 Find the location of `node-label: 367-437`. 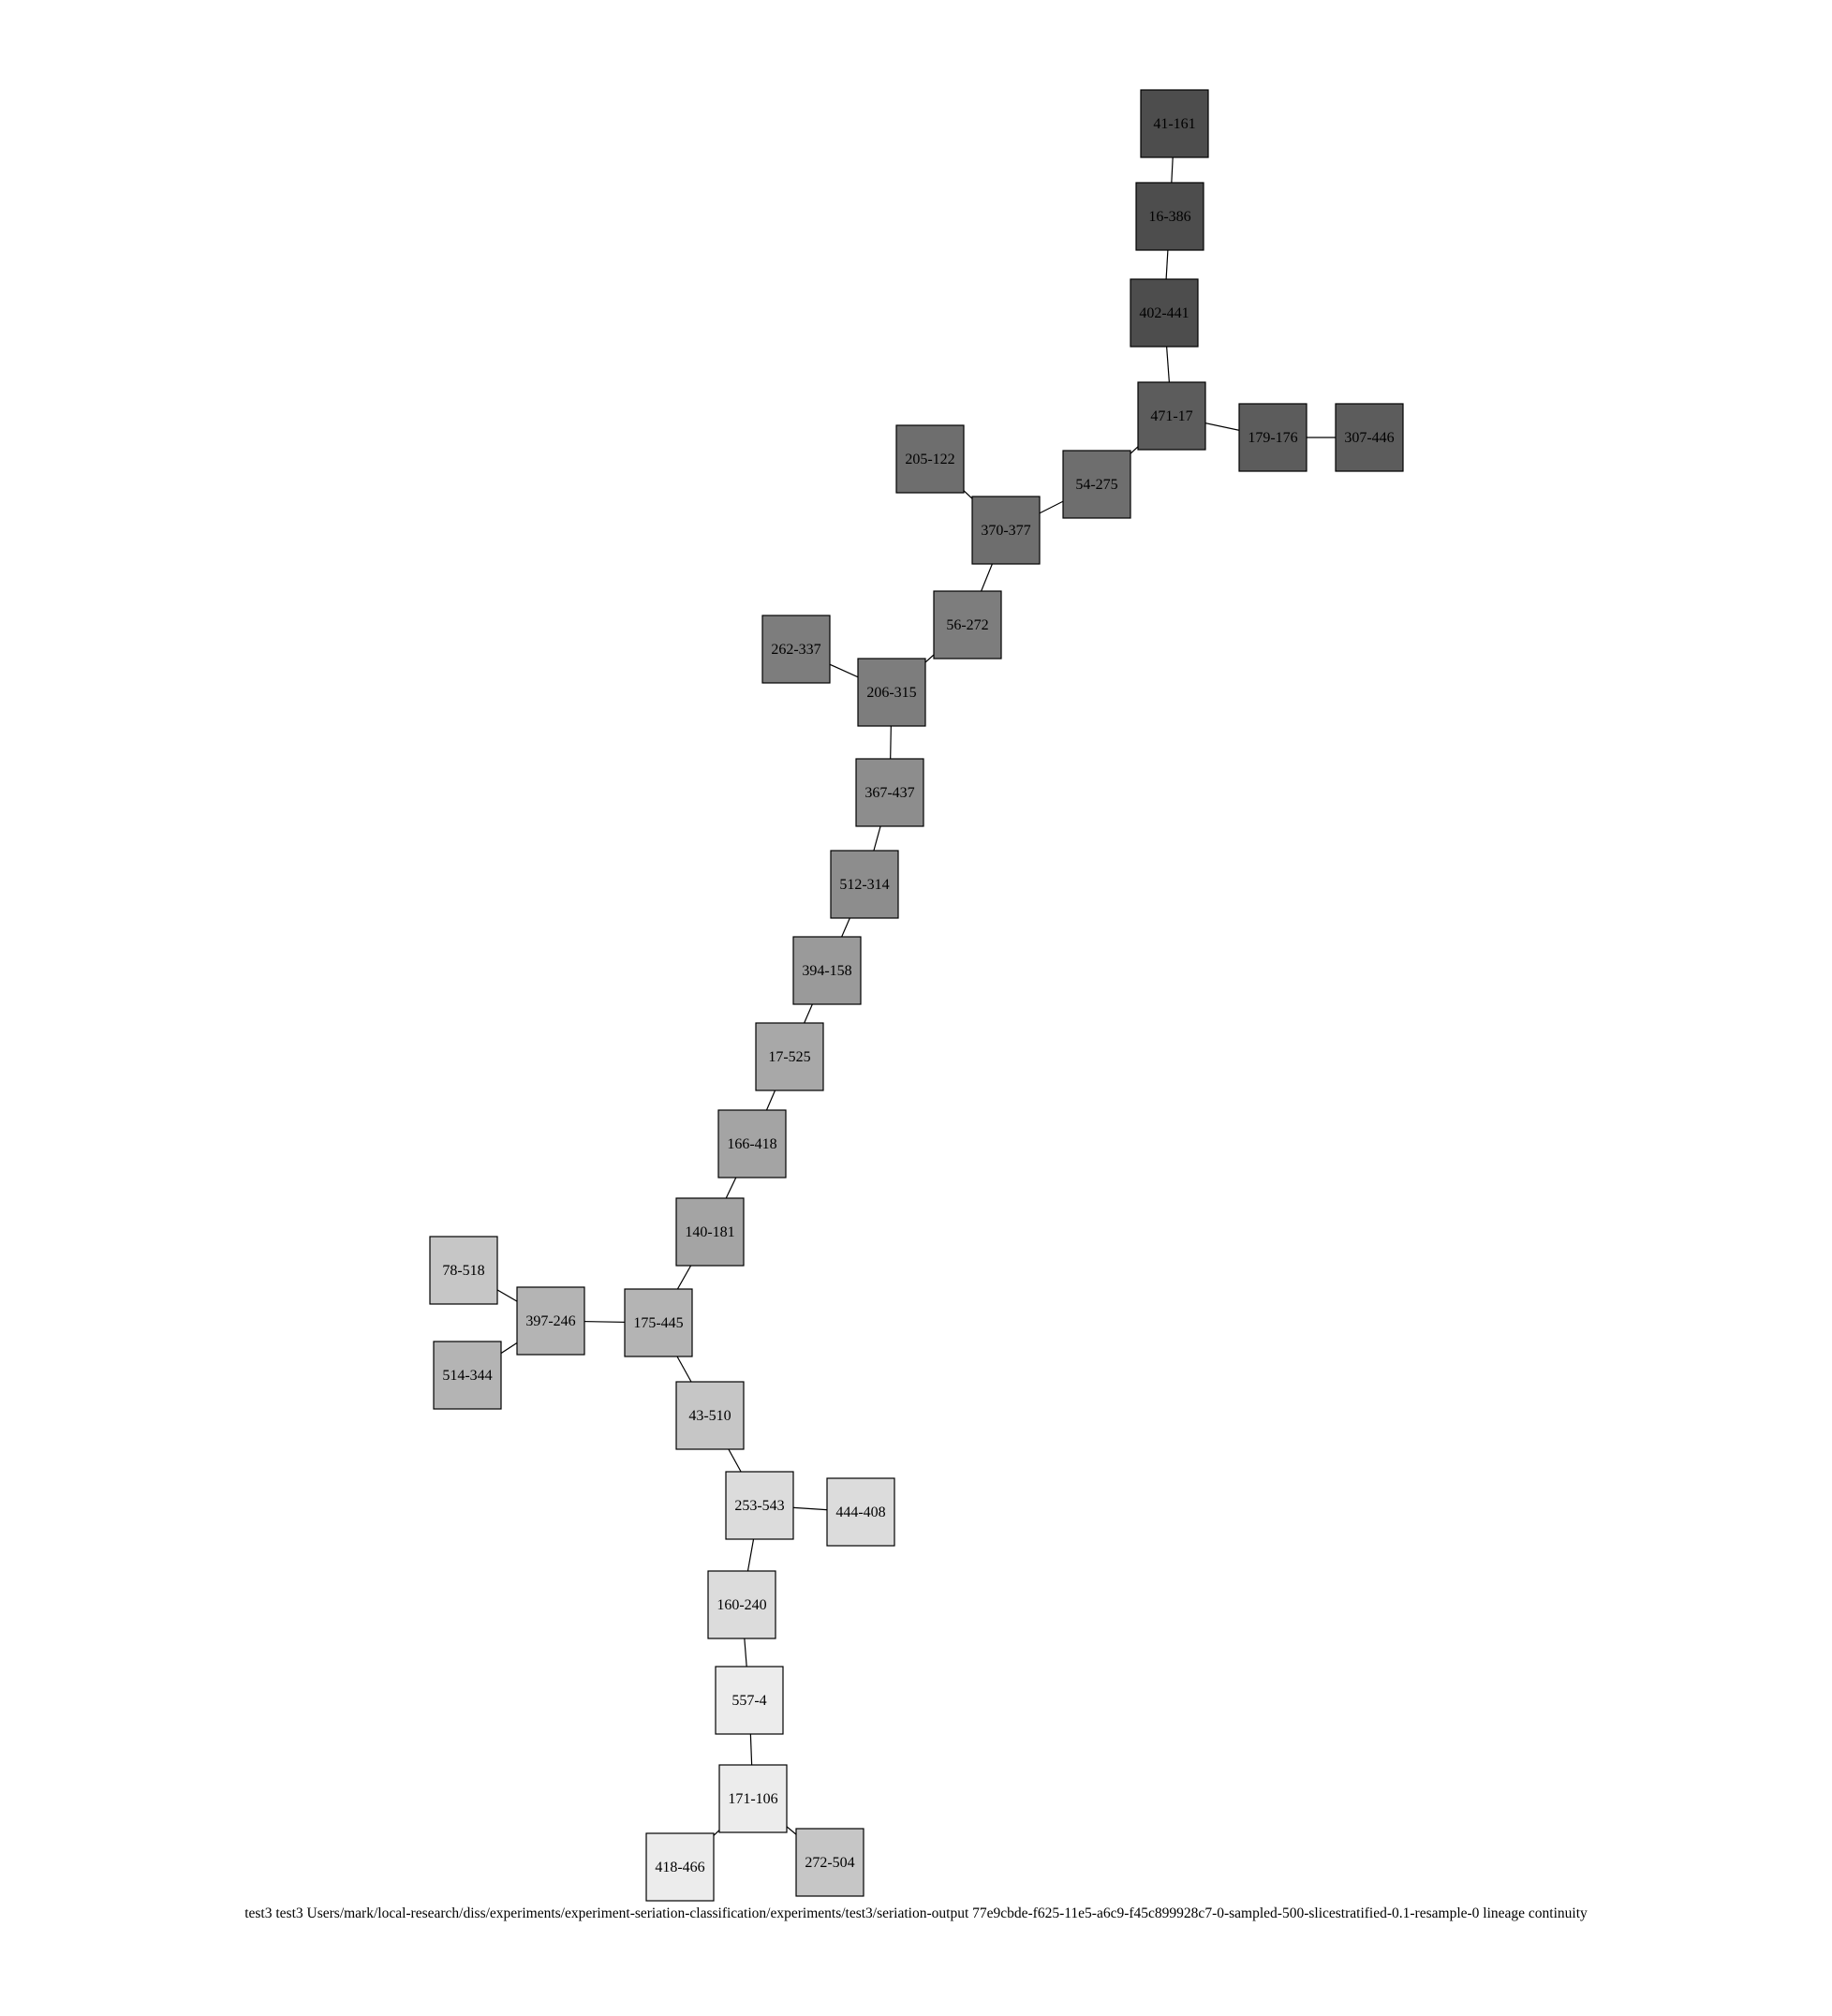

node-label: 367-437 is located at coordinates (889, 793).